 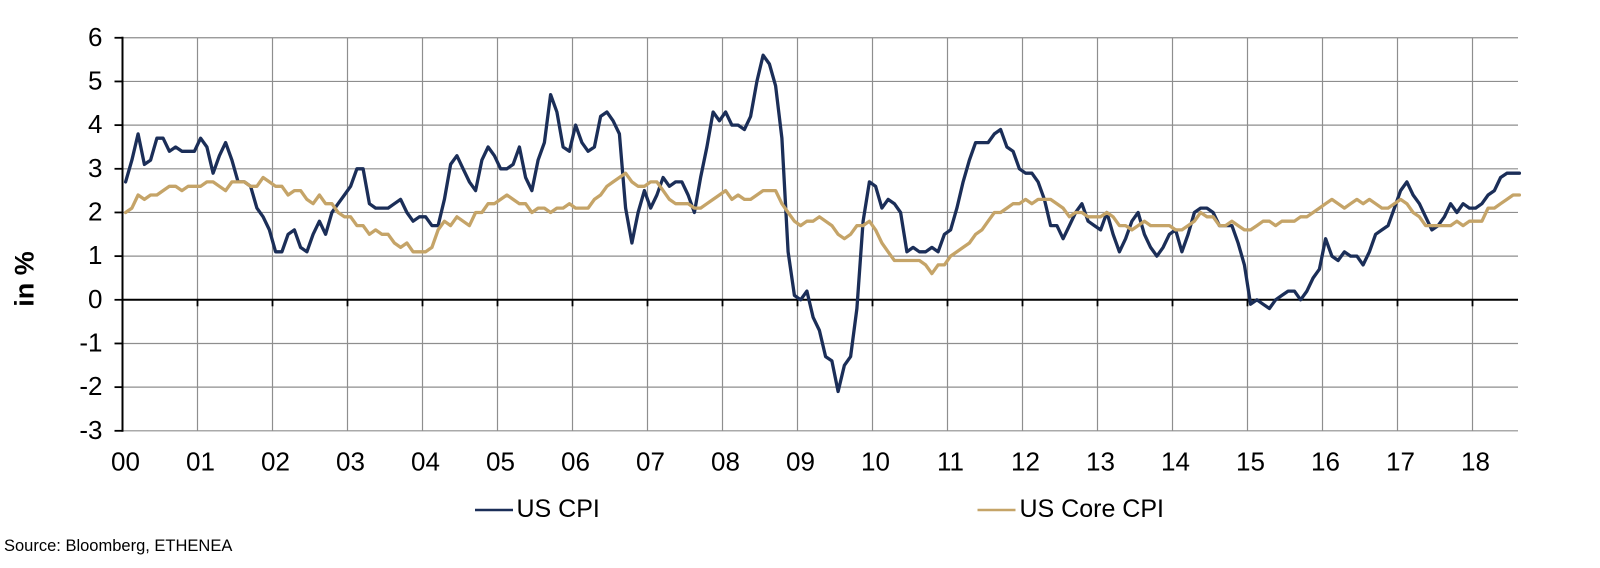 I want to click on svg-text: 01, so click(x=200, y=462).